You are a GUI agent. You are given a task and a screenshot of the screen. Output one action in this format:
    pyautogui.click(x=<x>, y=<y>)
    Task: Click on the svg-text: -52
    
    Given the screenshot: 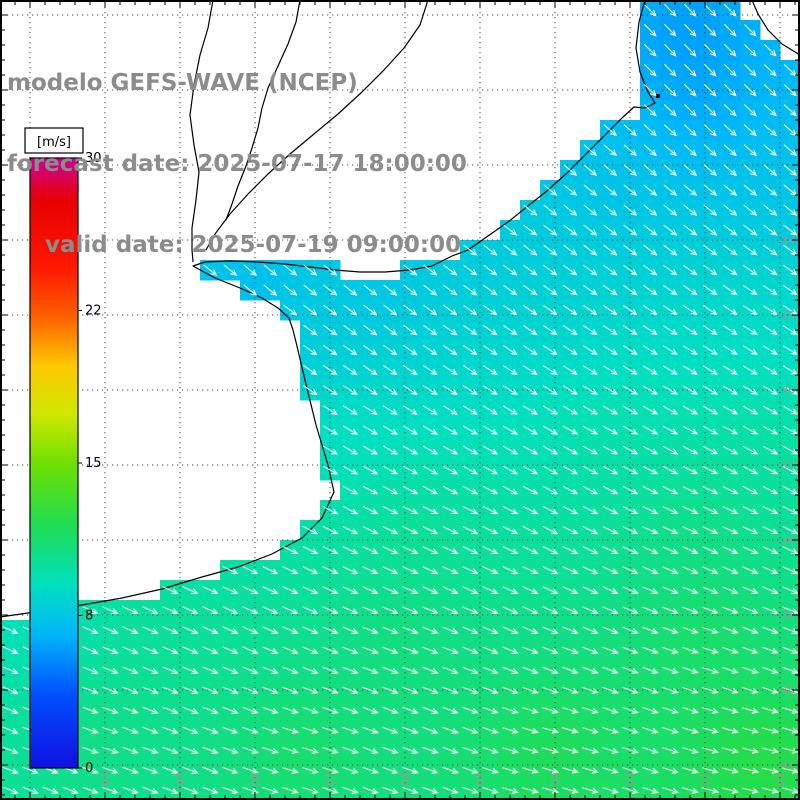 What is the action you would take?
    pyautogui.click(x=705, y=781)
    